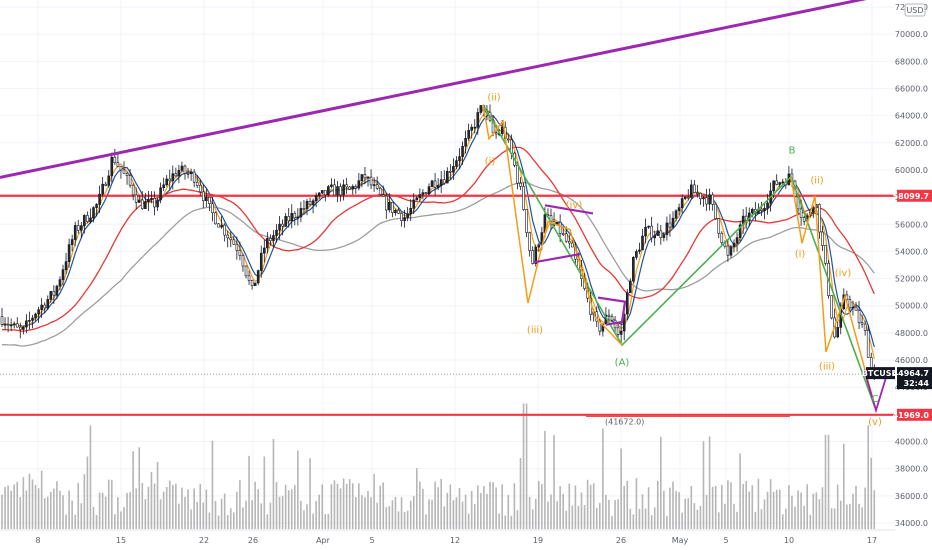 The width and height of the screenshot is (932, 550). What do you see at coordinates (911, 360) in the screenshot?
I see `y-tick-label: 46000.0` at bounding box center [911, 360].